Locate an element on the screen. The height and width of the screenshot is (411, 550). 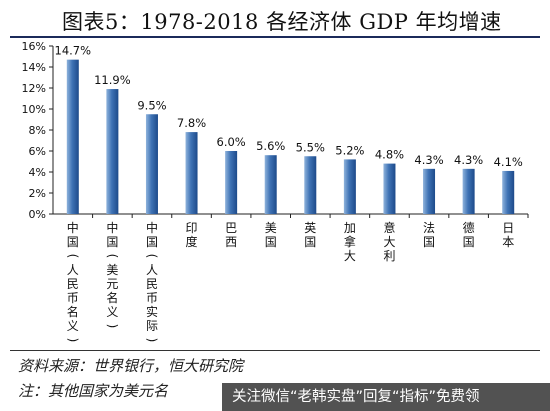
category-label-char: 实 is located at coordinates (152, 311).